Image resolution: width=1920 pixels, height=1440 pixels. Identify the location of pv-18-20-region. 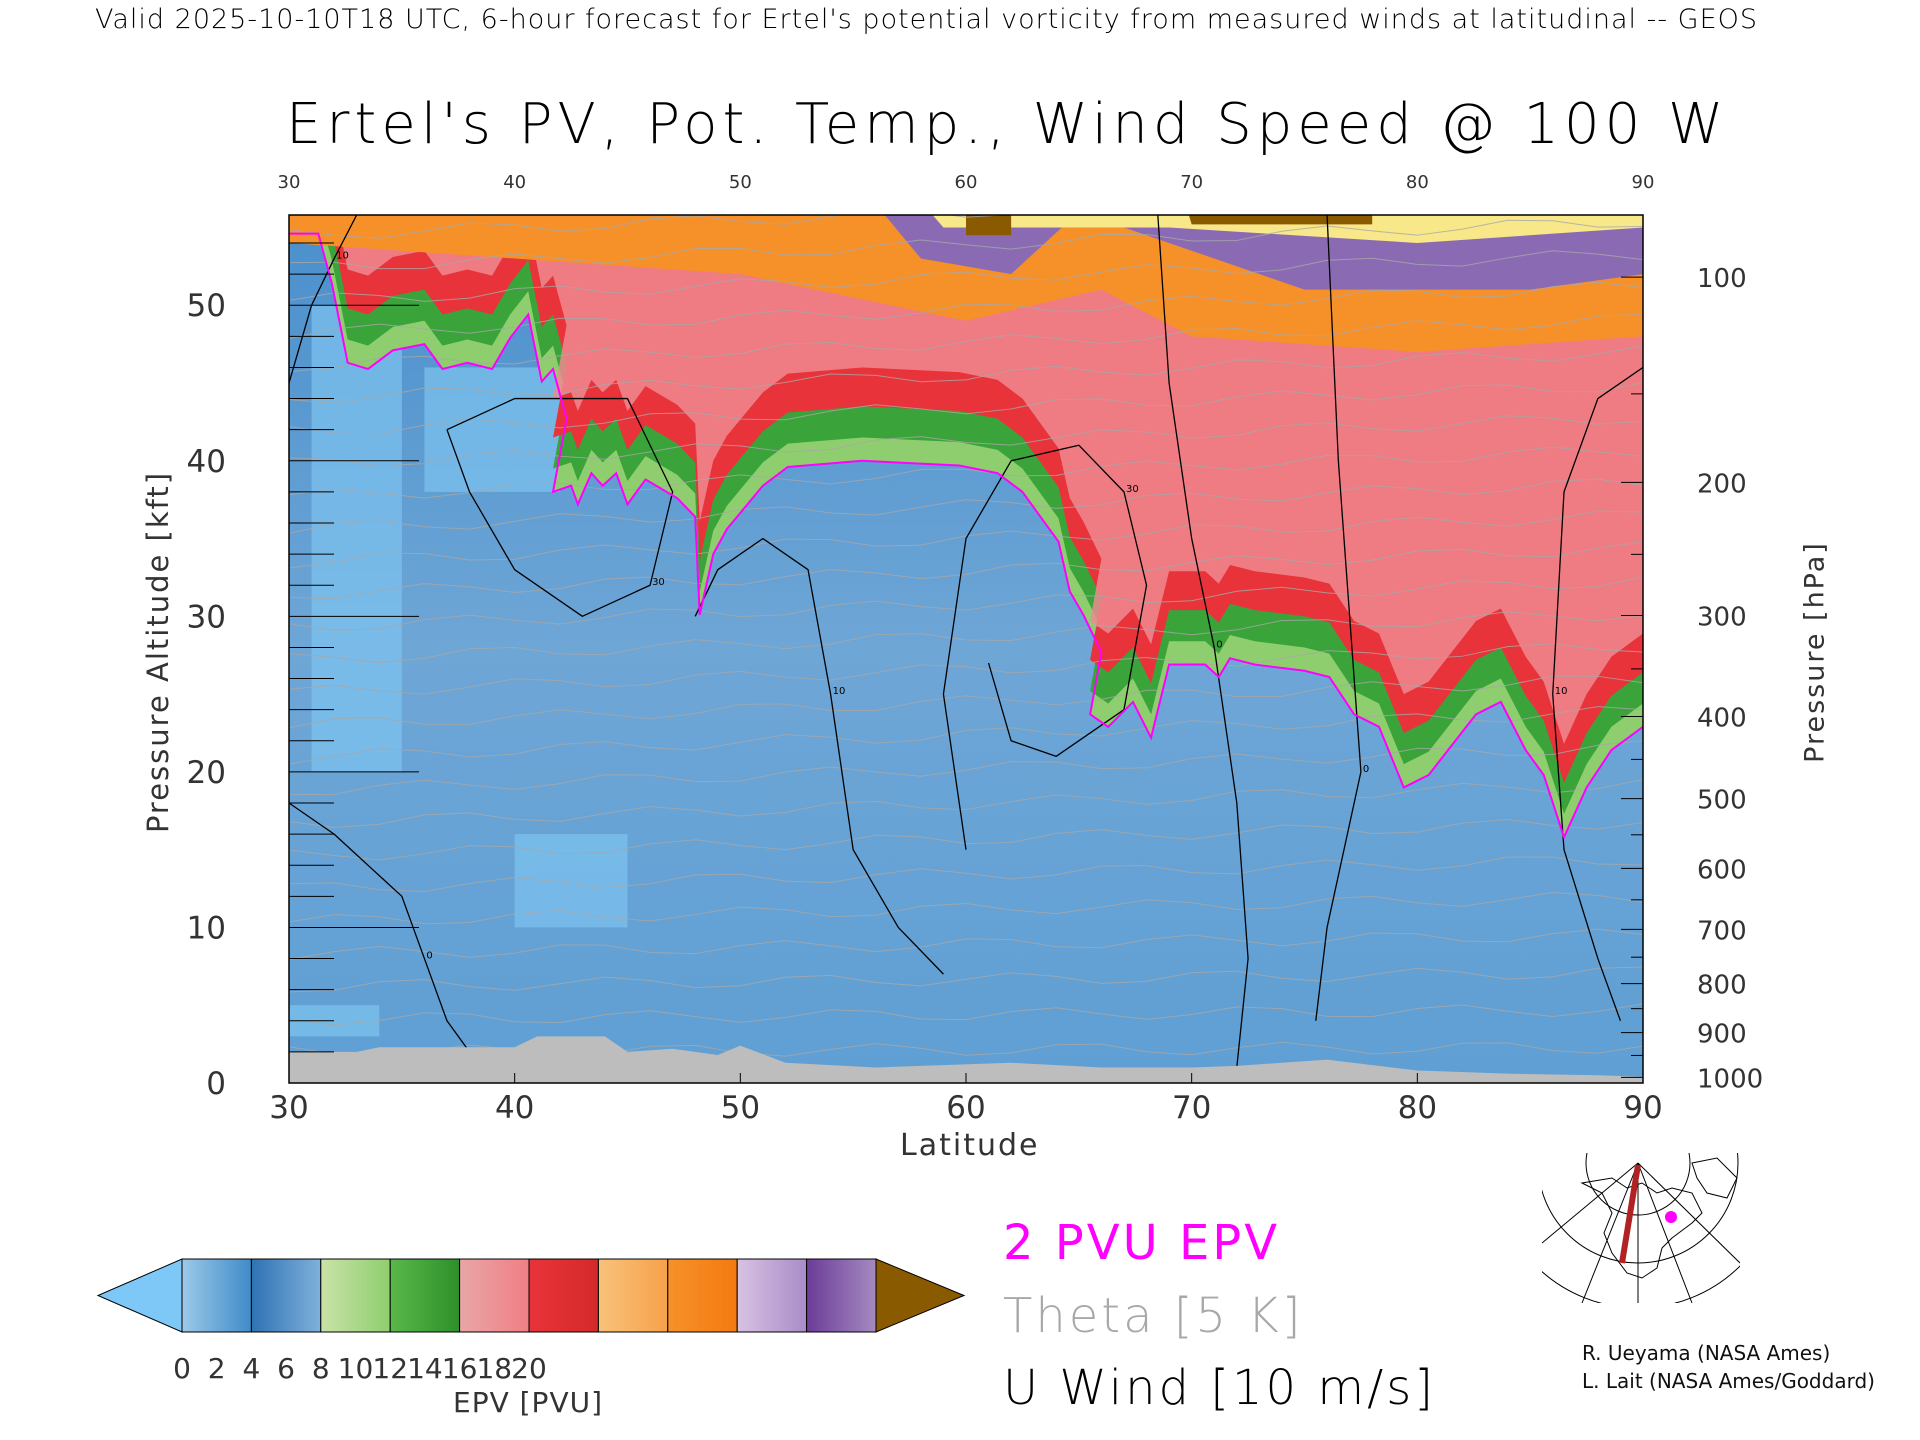
(1287, 229).